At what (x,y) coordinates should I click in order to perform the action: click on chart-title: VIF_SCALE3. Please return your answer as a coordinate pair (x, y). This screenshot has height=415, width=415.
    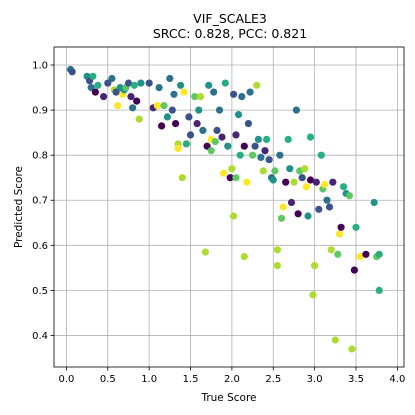
    Looking at the image, I should click on (230, 18).